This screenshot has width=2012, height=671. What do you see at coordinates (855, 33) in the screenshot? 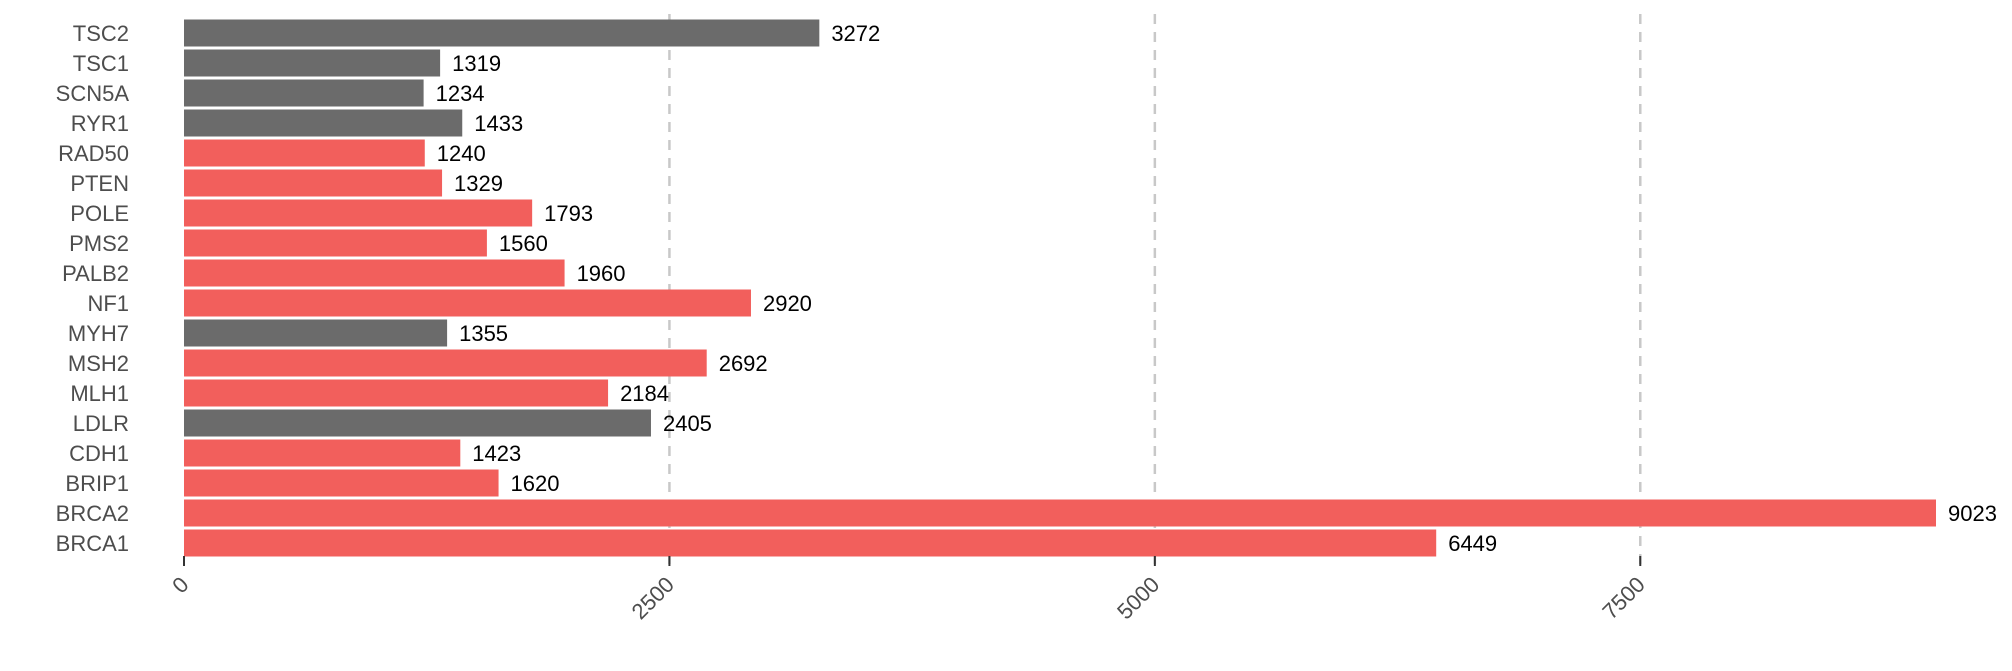
I see `value-label-tsc2: 3272` at bounding box center [855, 33].